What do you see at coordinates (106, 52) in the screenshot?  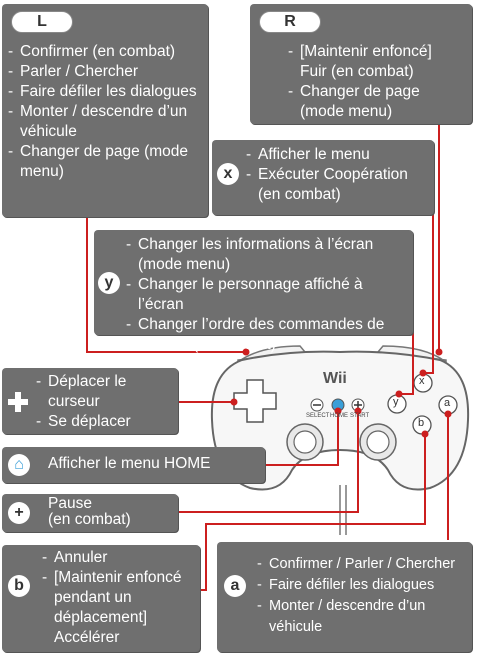 I see `l-action-1: Confirmer (en combat)` at bounding box center [106, 52].